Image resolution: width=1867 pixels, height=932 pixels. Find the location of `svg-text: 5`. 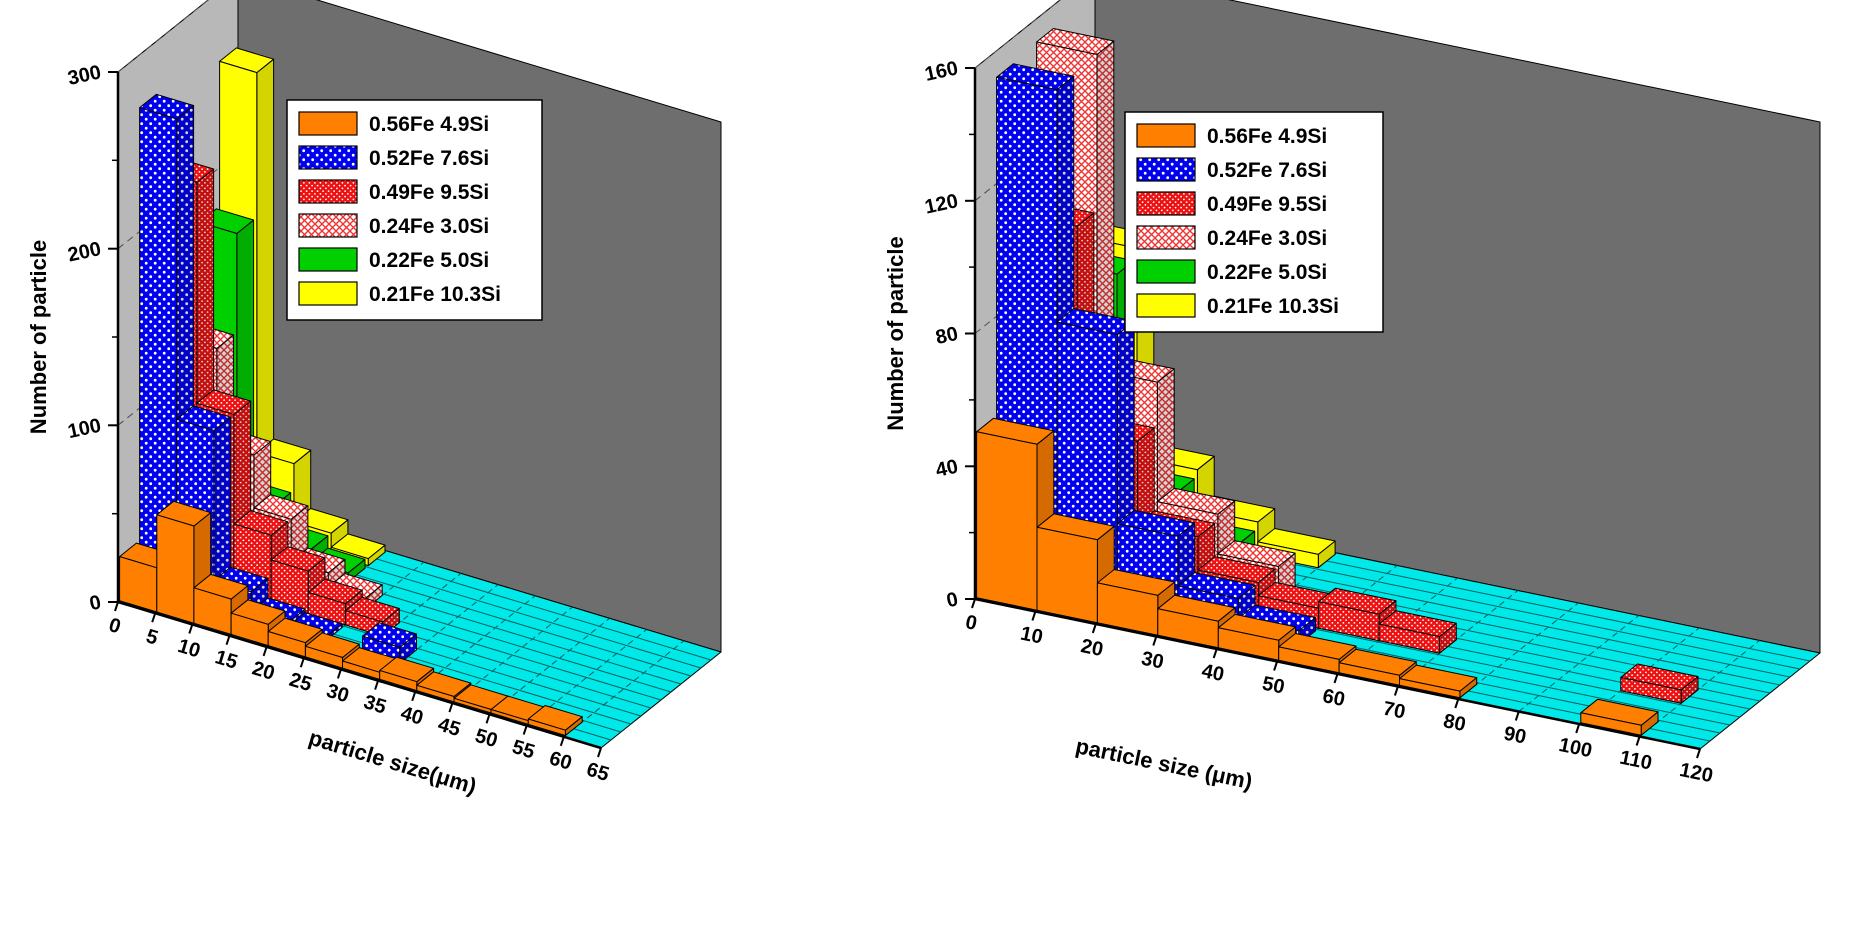

svg-text: 5 is located at coordinates (151, 637).